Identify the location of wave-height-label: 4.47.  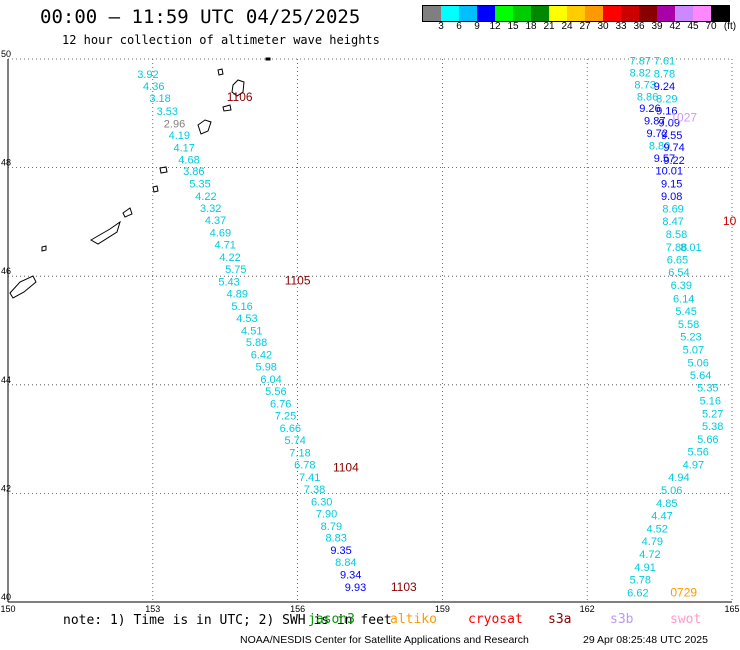
(661, 516).